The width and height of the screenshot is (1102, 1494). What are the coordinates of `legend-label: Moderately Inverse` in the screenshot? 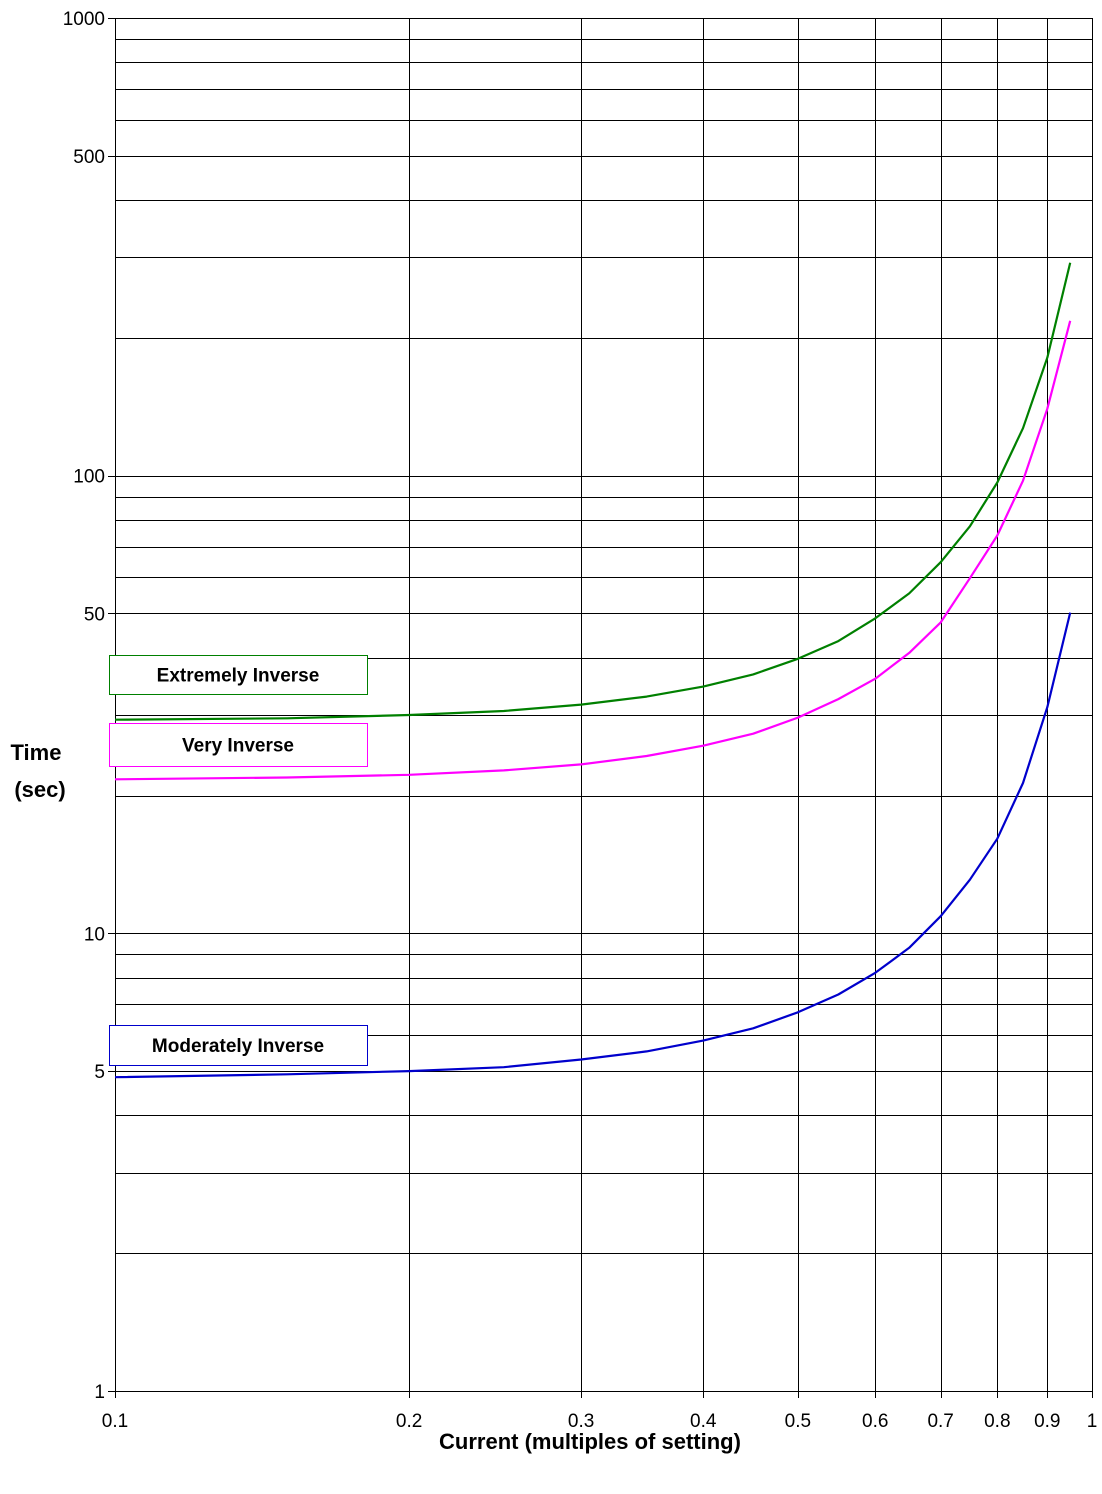 It's located at (238, 1046).